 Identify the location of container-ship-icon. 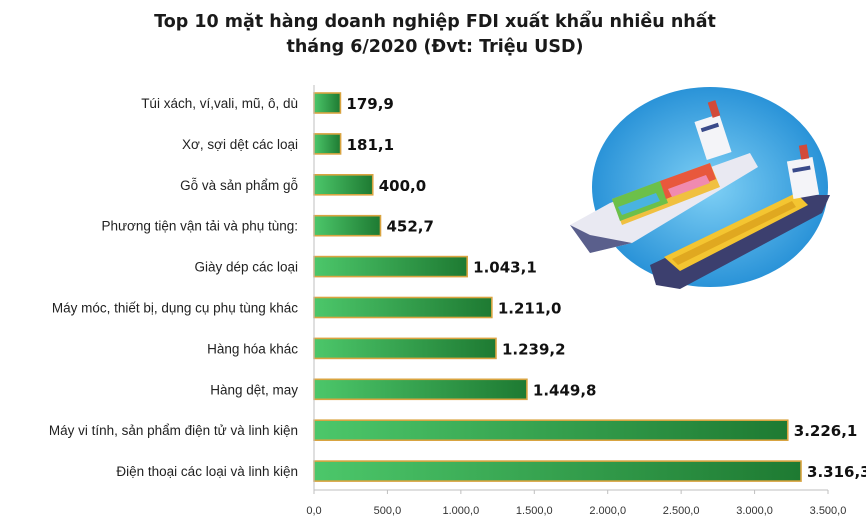
(664, 176).